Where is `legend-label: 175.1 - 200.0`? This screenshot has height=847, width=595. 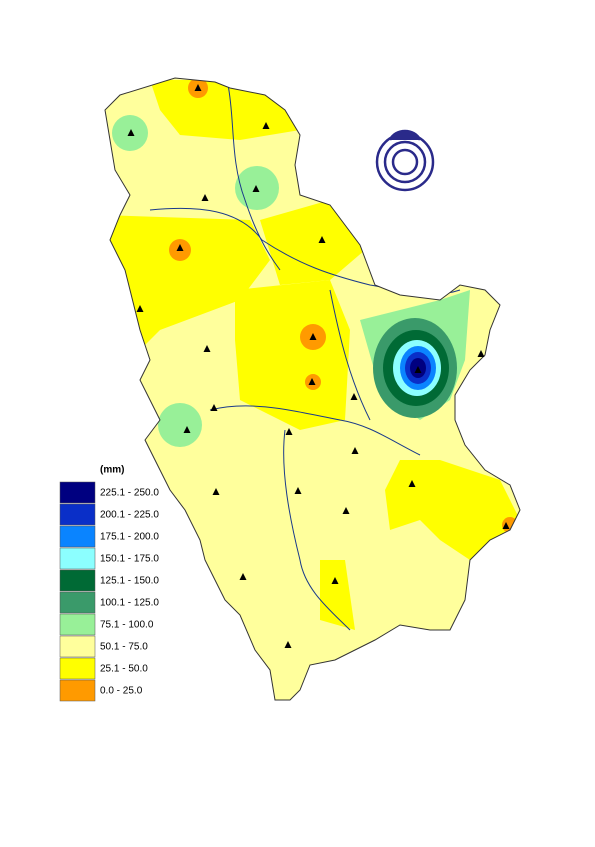
legend-label: 175.1 - 200.0 is located at coordinates (129, 537).